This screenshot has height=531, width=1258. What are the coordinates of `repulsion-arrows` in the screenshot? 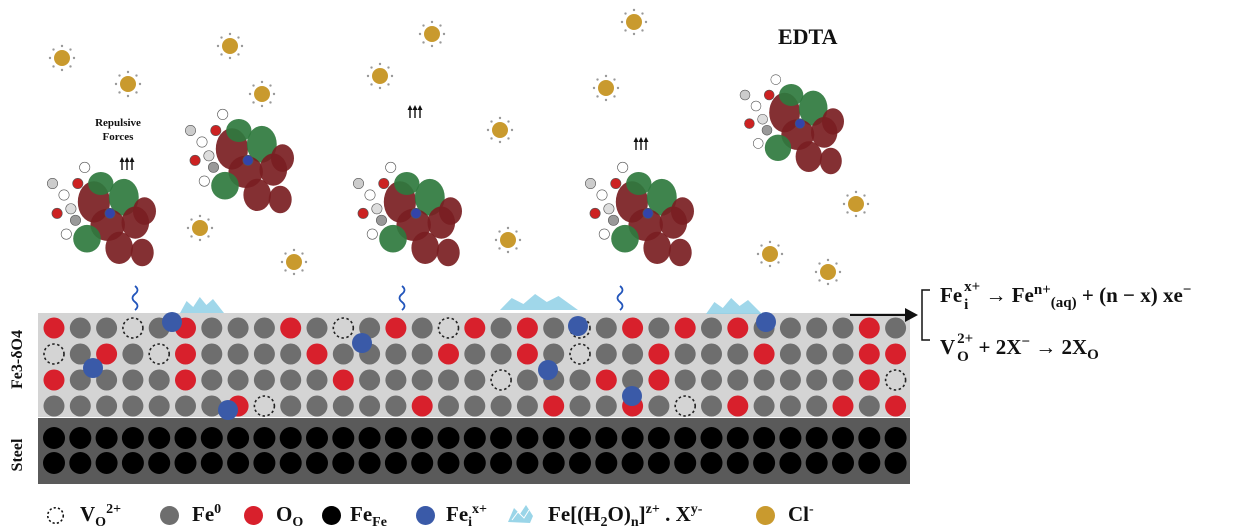 It's located at (384, 137).